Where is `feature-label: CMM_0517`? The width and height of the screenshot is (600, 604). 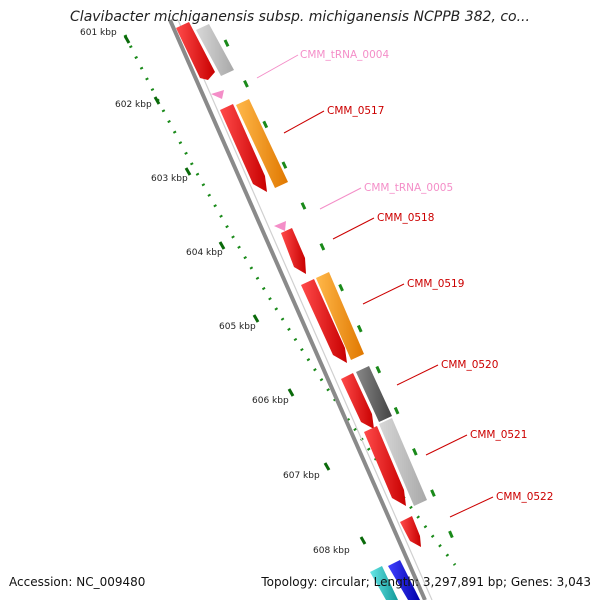 feature-label: CMM_0517 is located at coordinates (355, 111).